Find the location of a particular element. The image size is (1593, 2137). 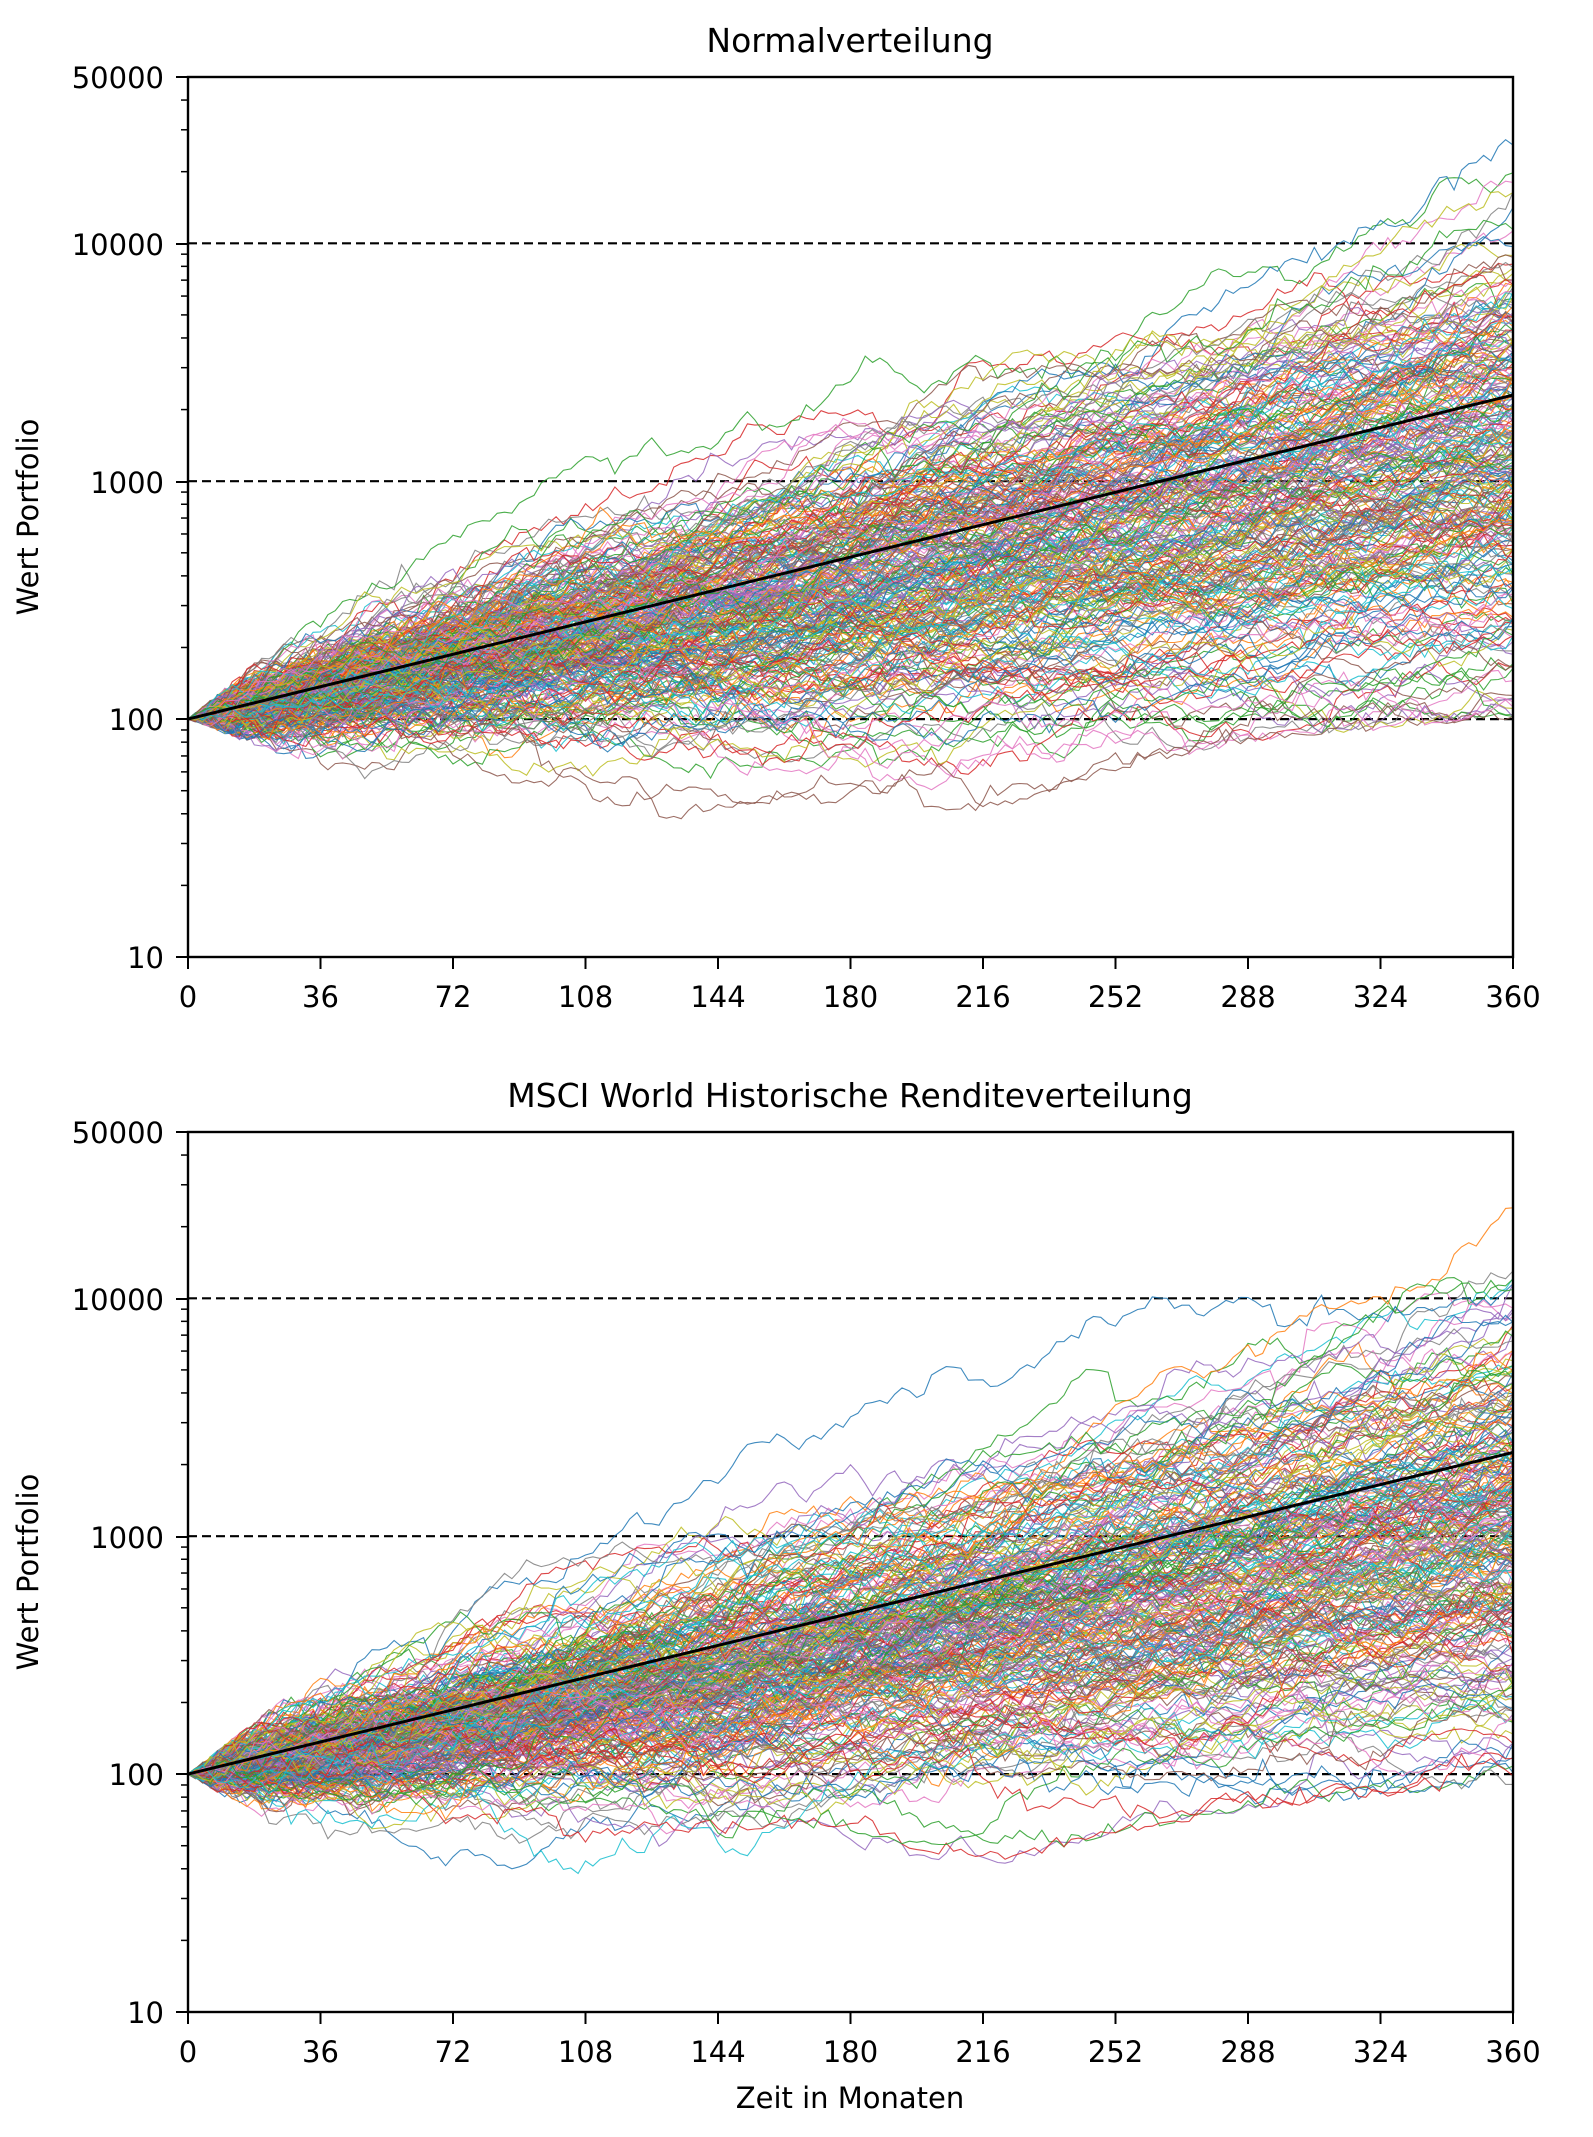

x-tick-label: 144 is located at coordinates (717, 2052).